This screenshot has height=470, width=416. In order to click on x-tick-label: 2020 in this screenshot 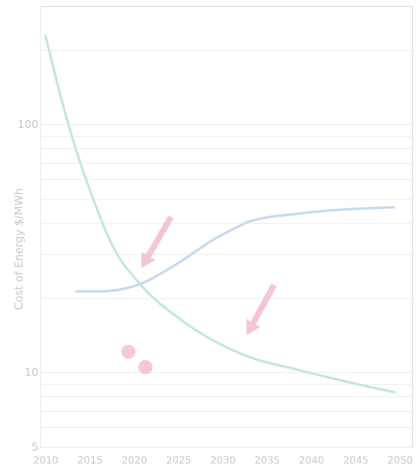, I will do `click(135, 461)`.